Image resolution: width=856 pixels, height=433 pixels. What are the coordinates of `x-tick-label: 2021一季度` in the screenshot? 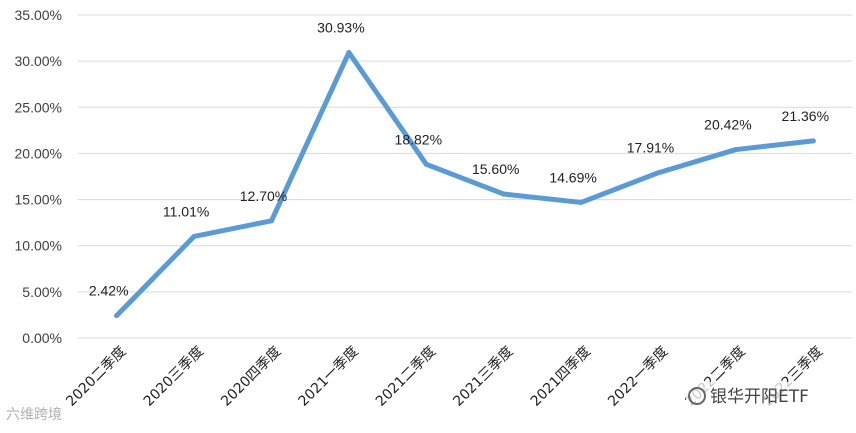 It's located at (329, 377).